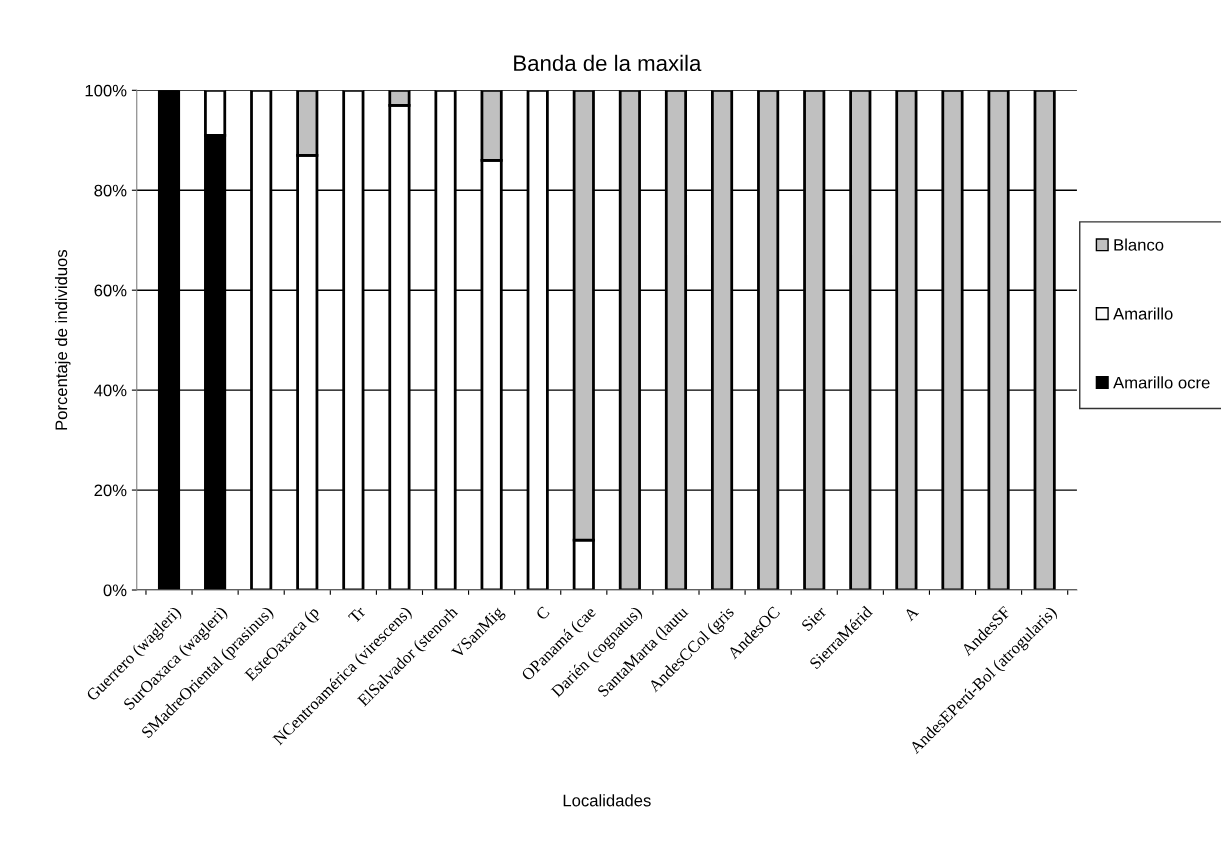 The height and width of the screenshot is (852, 1221). I want to click on chart-title: Banda de la maxila, so click(608, 63).